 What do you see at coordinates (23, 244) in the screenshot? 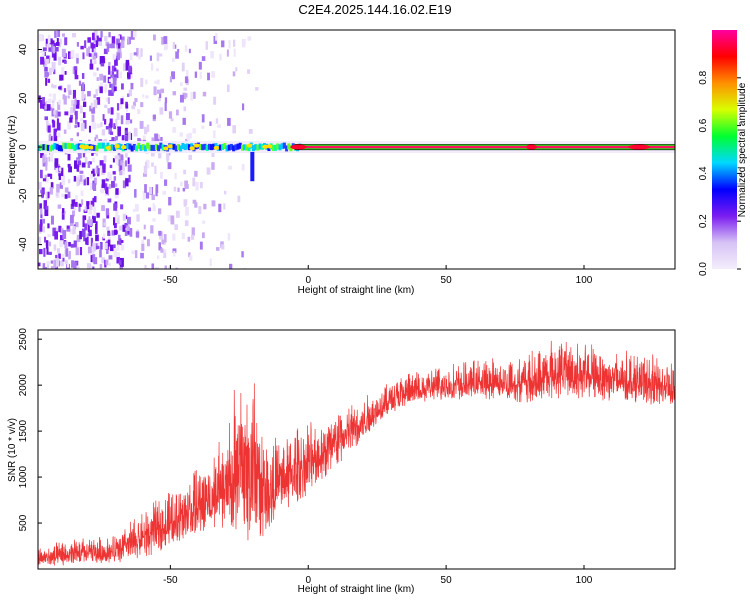
I see `y-tick-label: -40` at bounding box center [23, 244].